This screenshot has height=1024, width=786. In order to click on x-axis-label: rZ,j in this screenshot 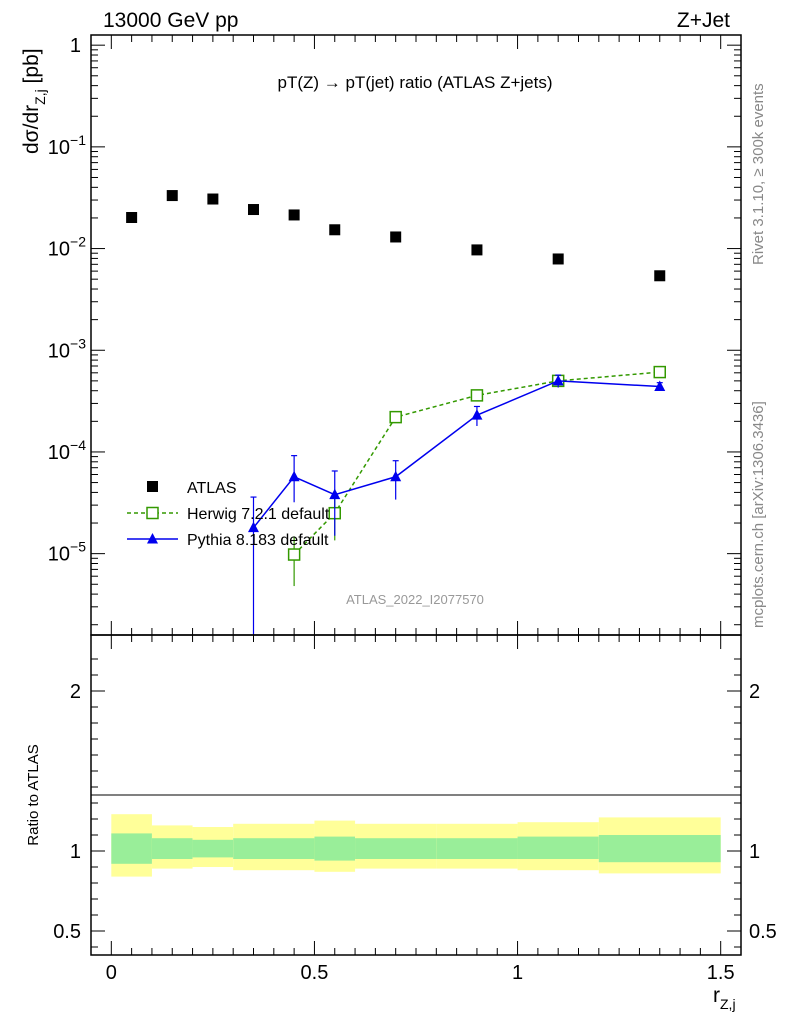, I will do `click(724, 998)`.